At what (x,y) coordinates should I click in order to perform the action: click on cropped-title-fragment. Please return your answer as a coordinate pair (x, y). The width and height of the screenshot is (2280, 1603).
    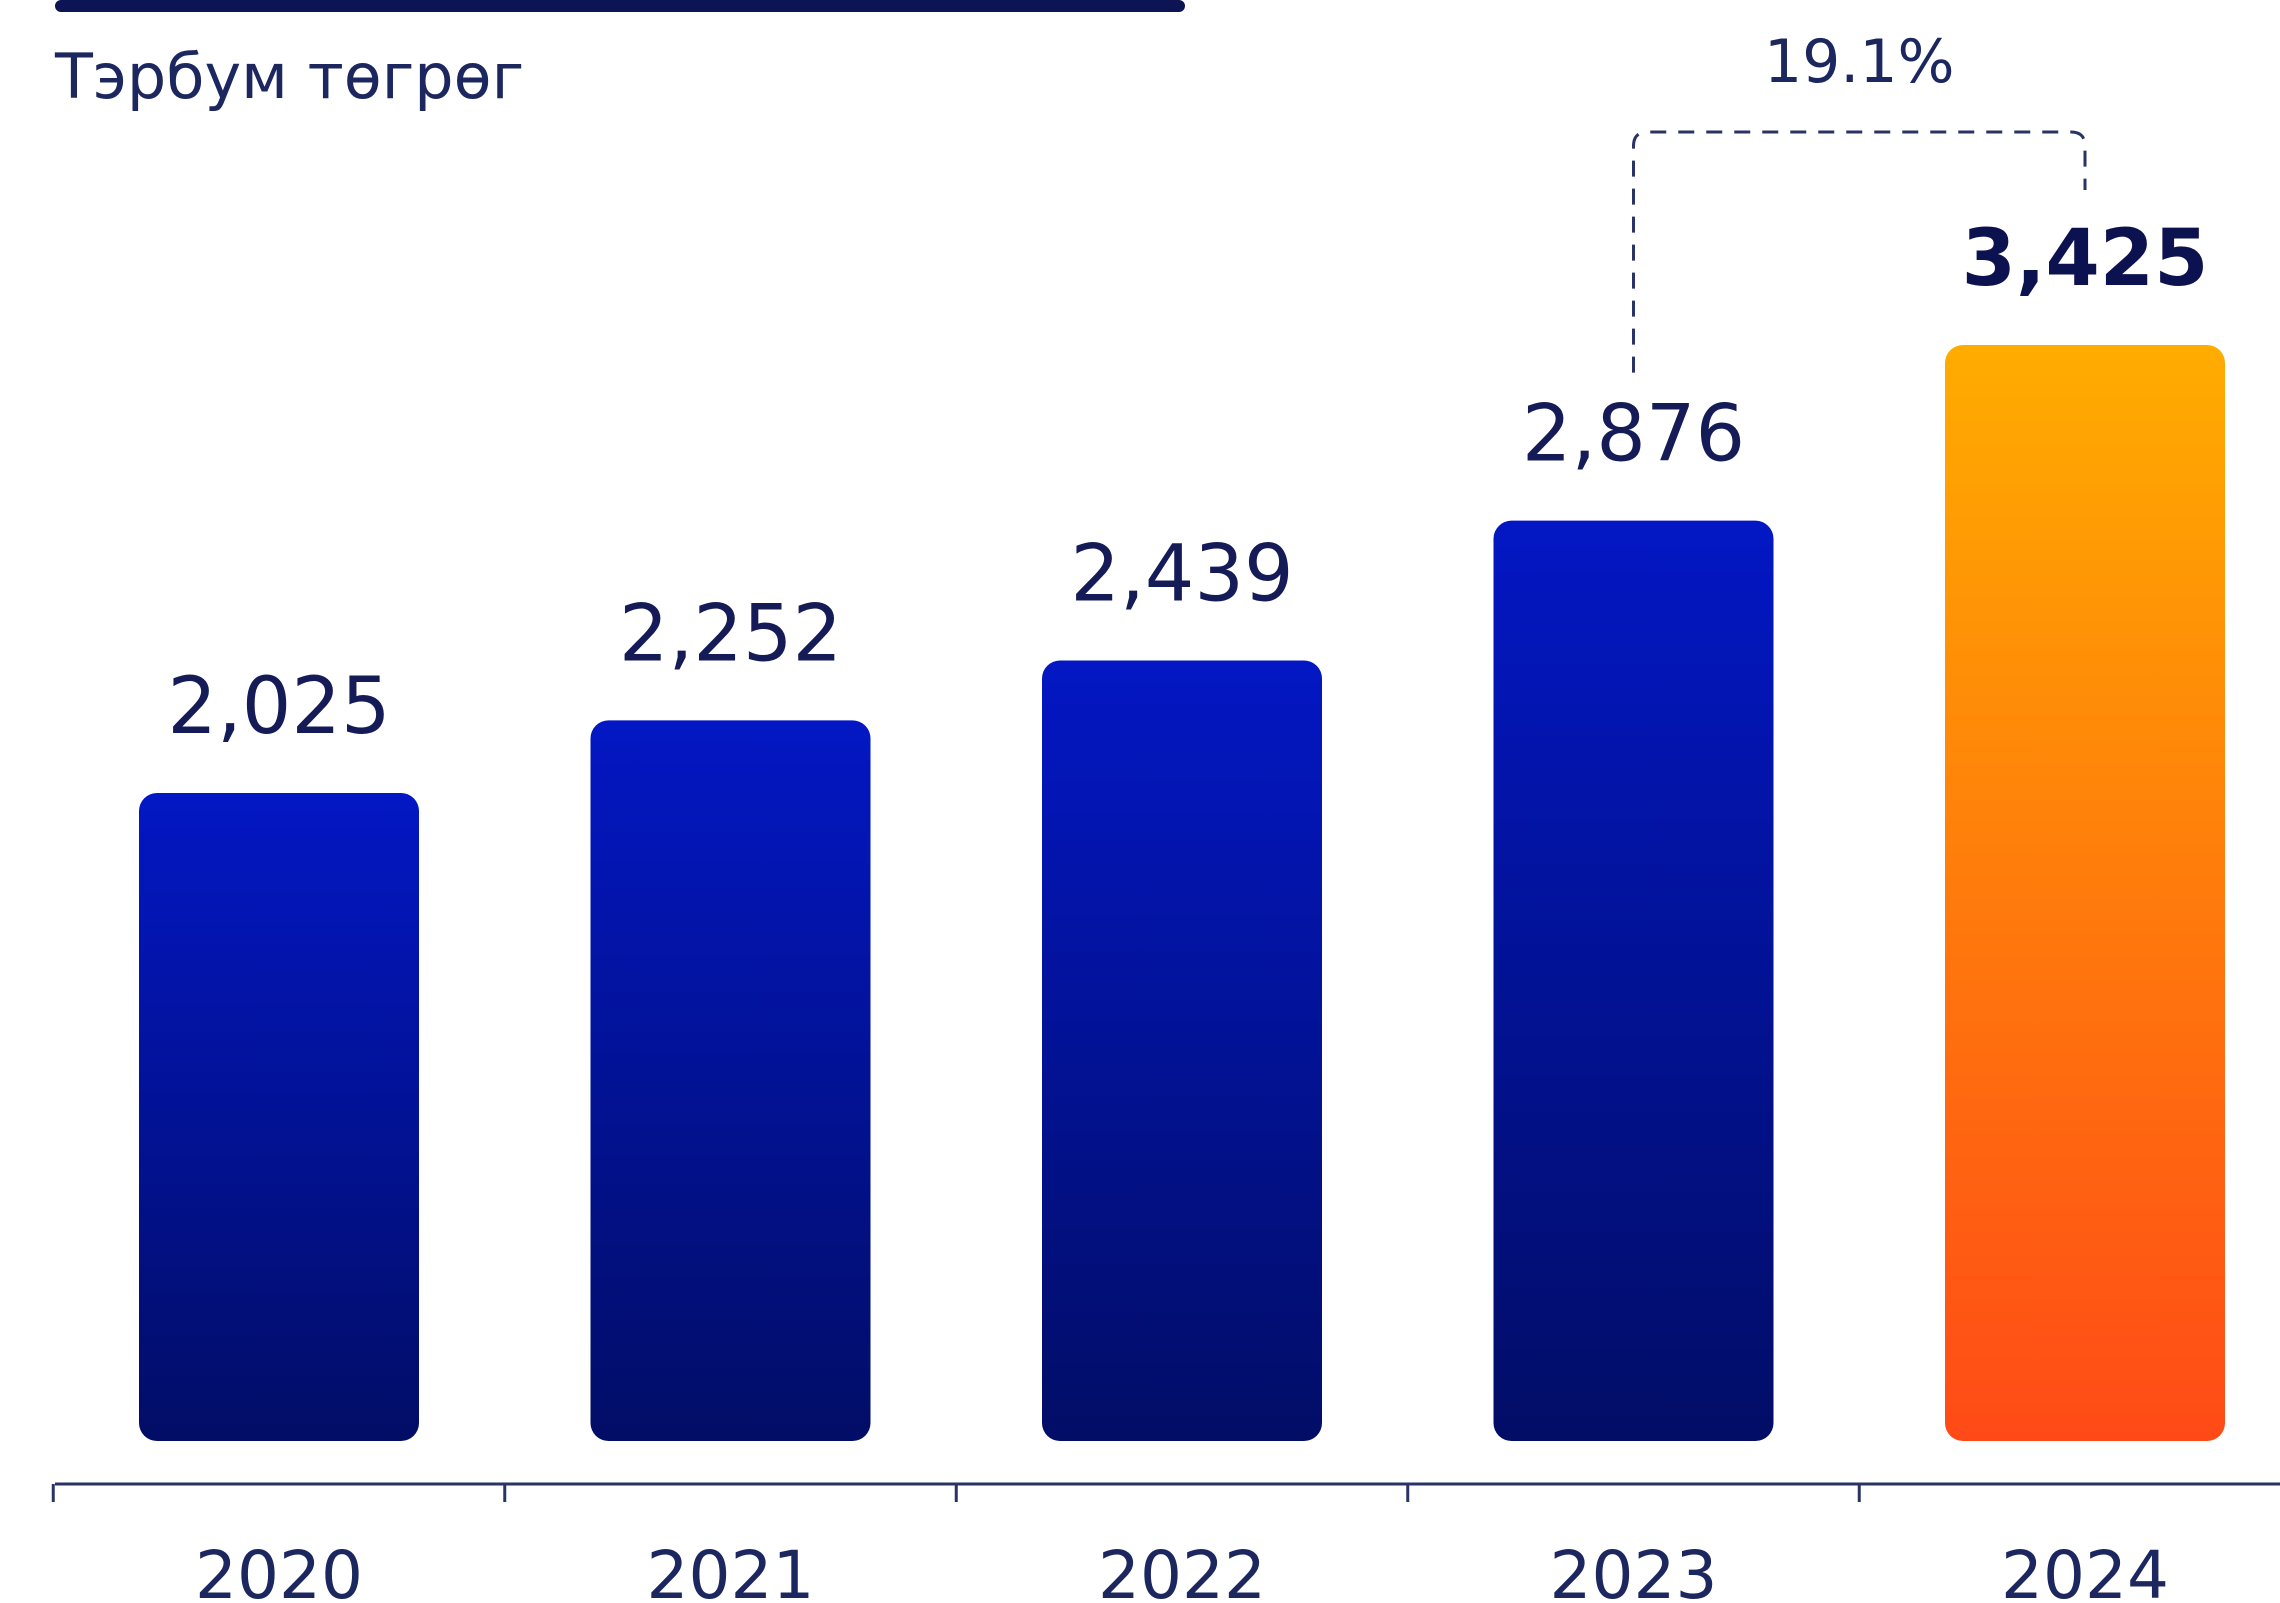
    Looking at the image, I should click on (620, 6).